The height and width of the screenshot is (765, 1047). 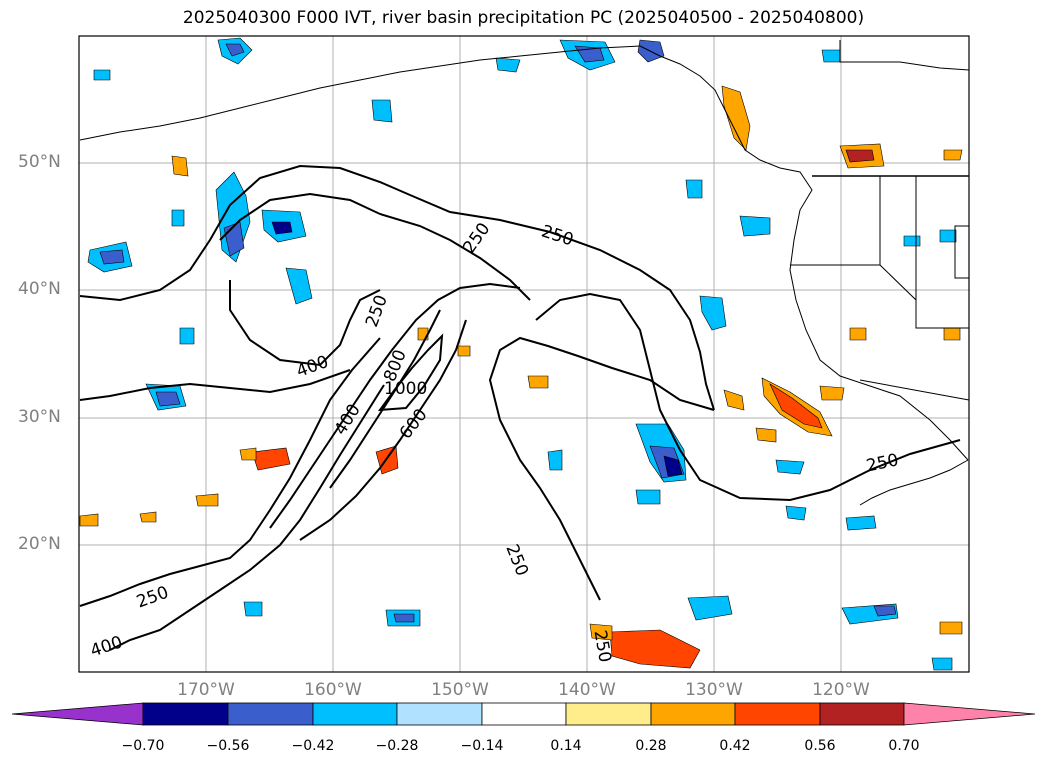 I want to click on colorbar-tick-label: 0.42, so click(x=735, y=746).